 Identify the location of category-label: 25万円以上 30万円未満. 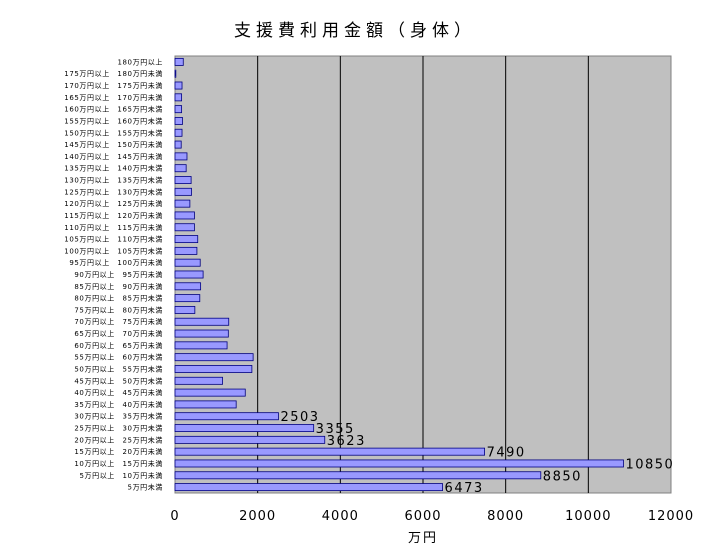
(118, 428).